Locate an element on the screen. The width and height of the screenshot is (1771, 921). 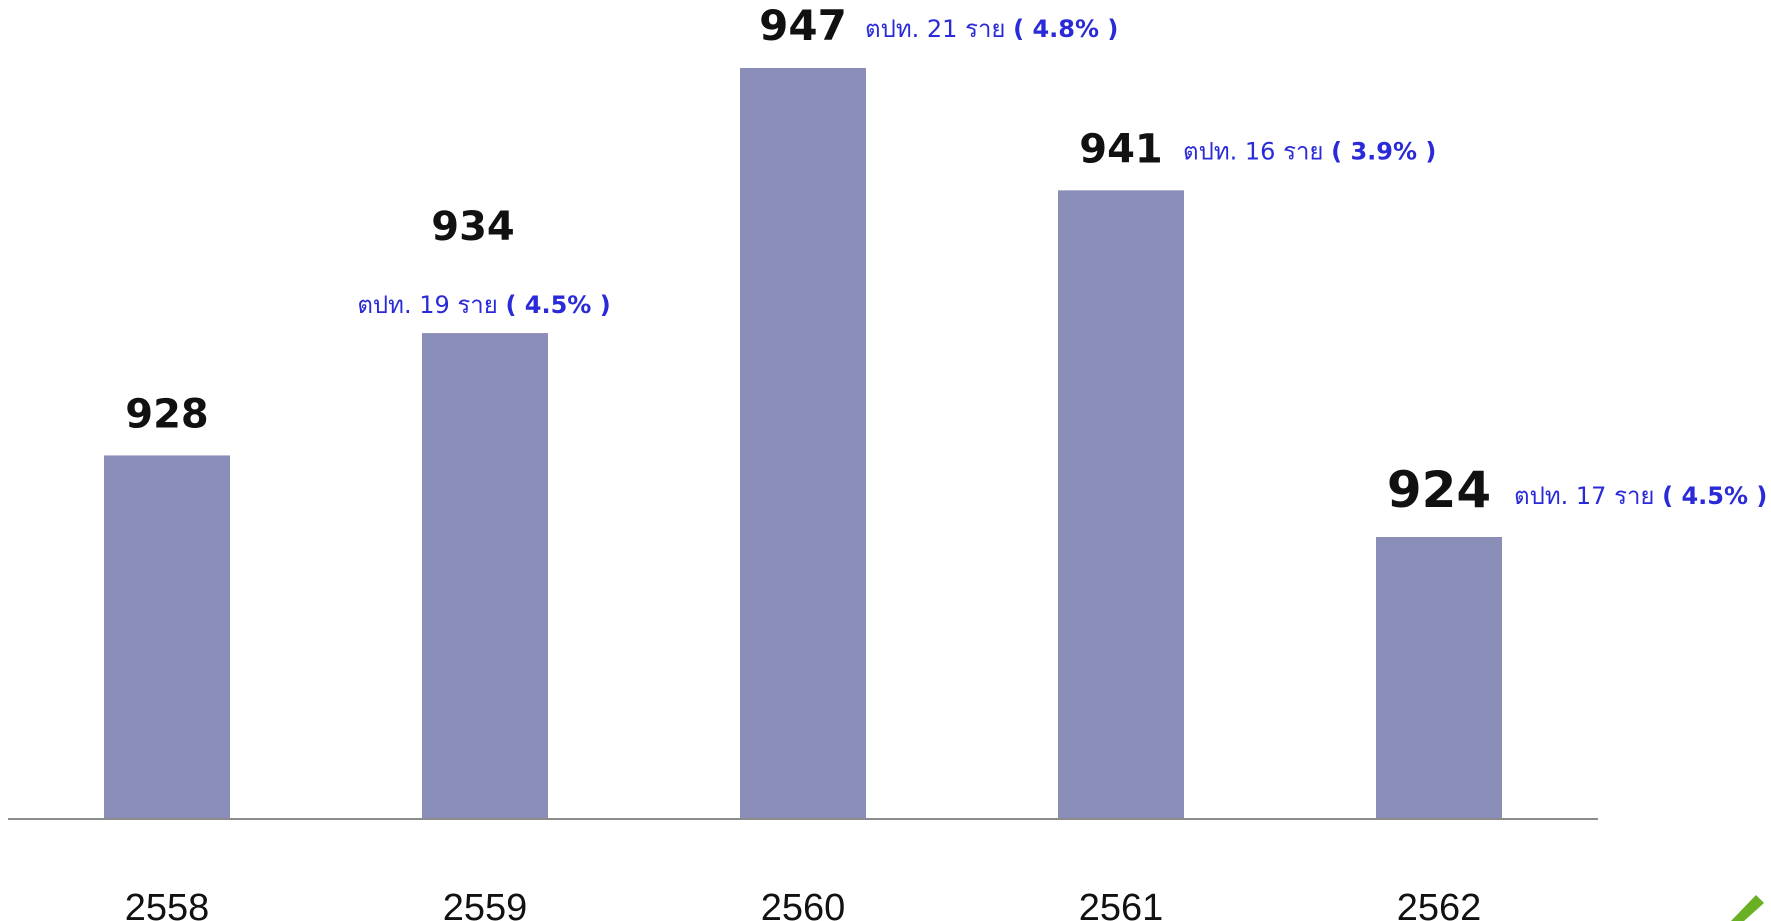
annotation-2559: ตปท. 19 ราย ( 4.5% ) is located at coordinates (483, 305).